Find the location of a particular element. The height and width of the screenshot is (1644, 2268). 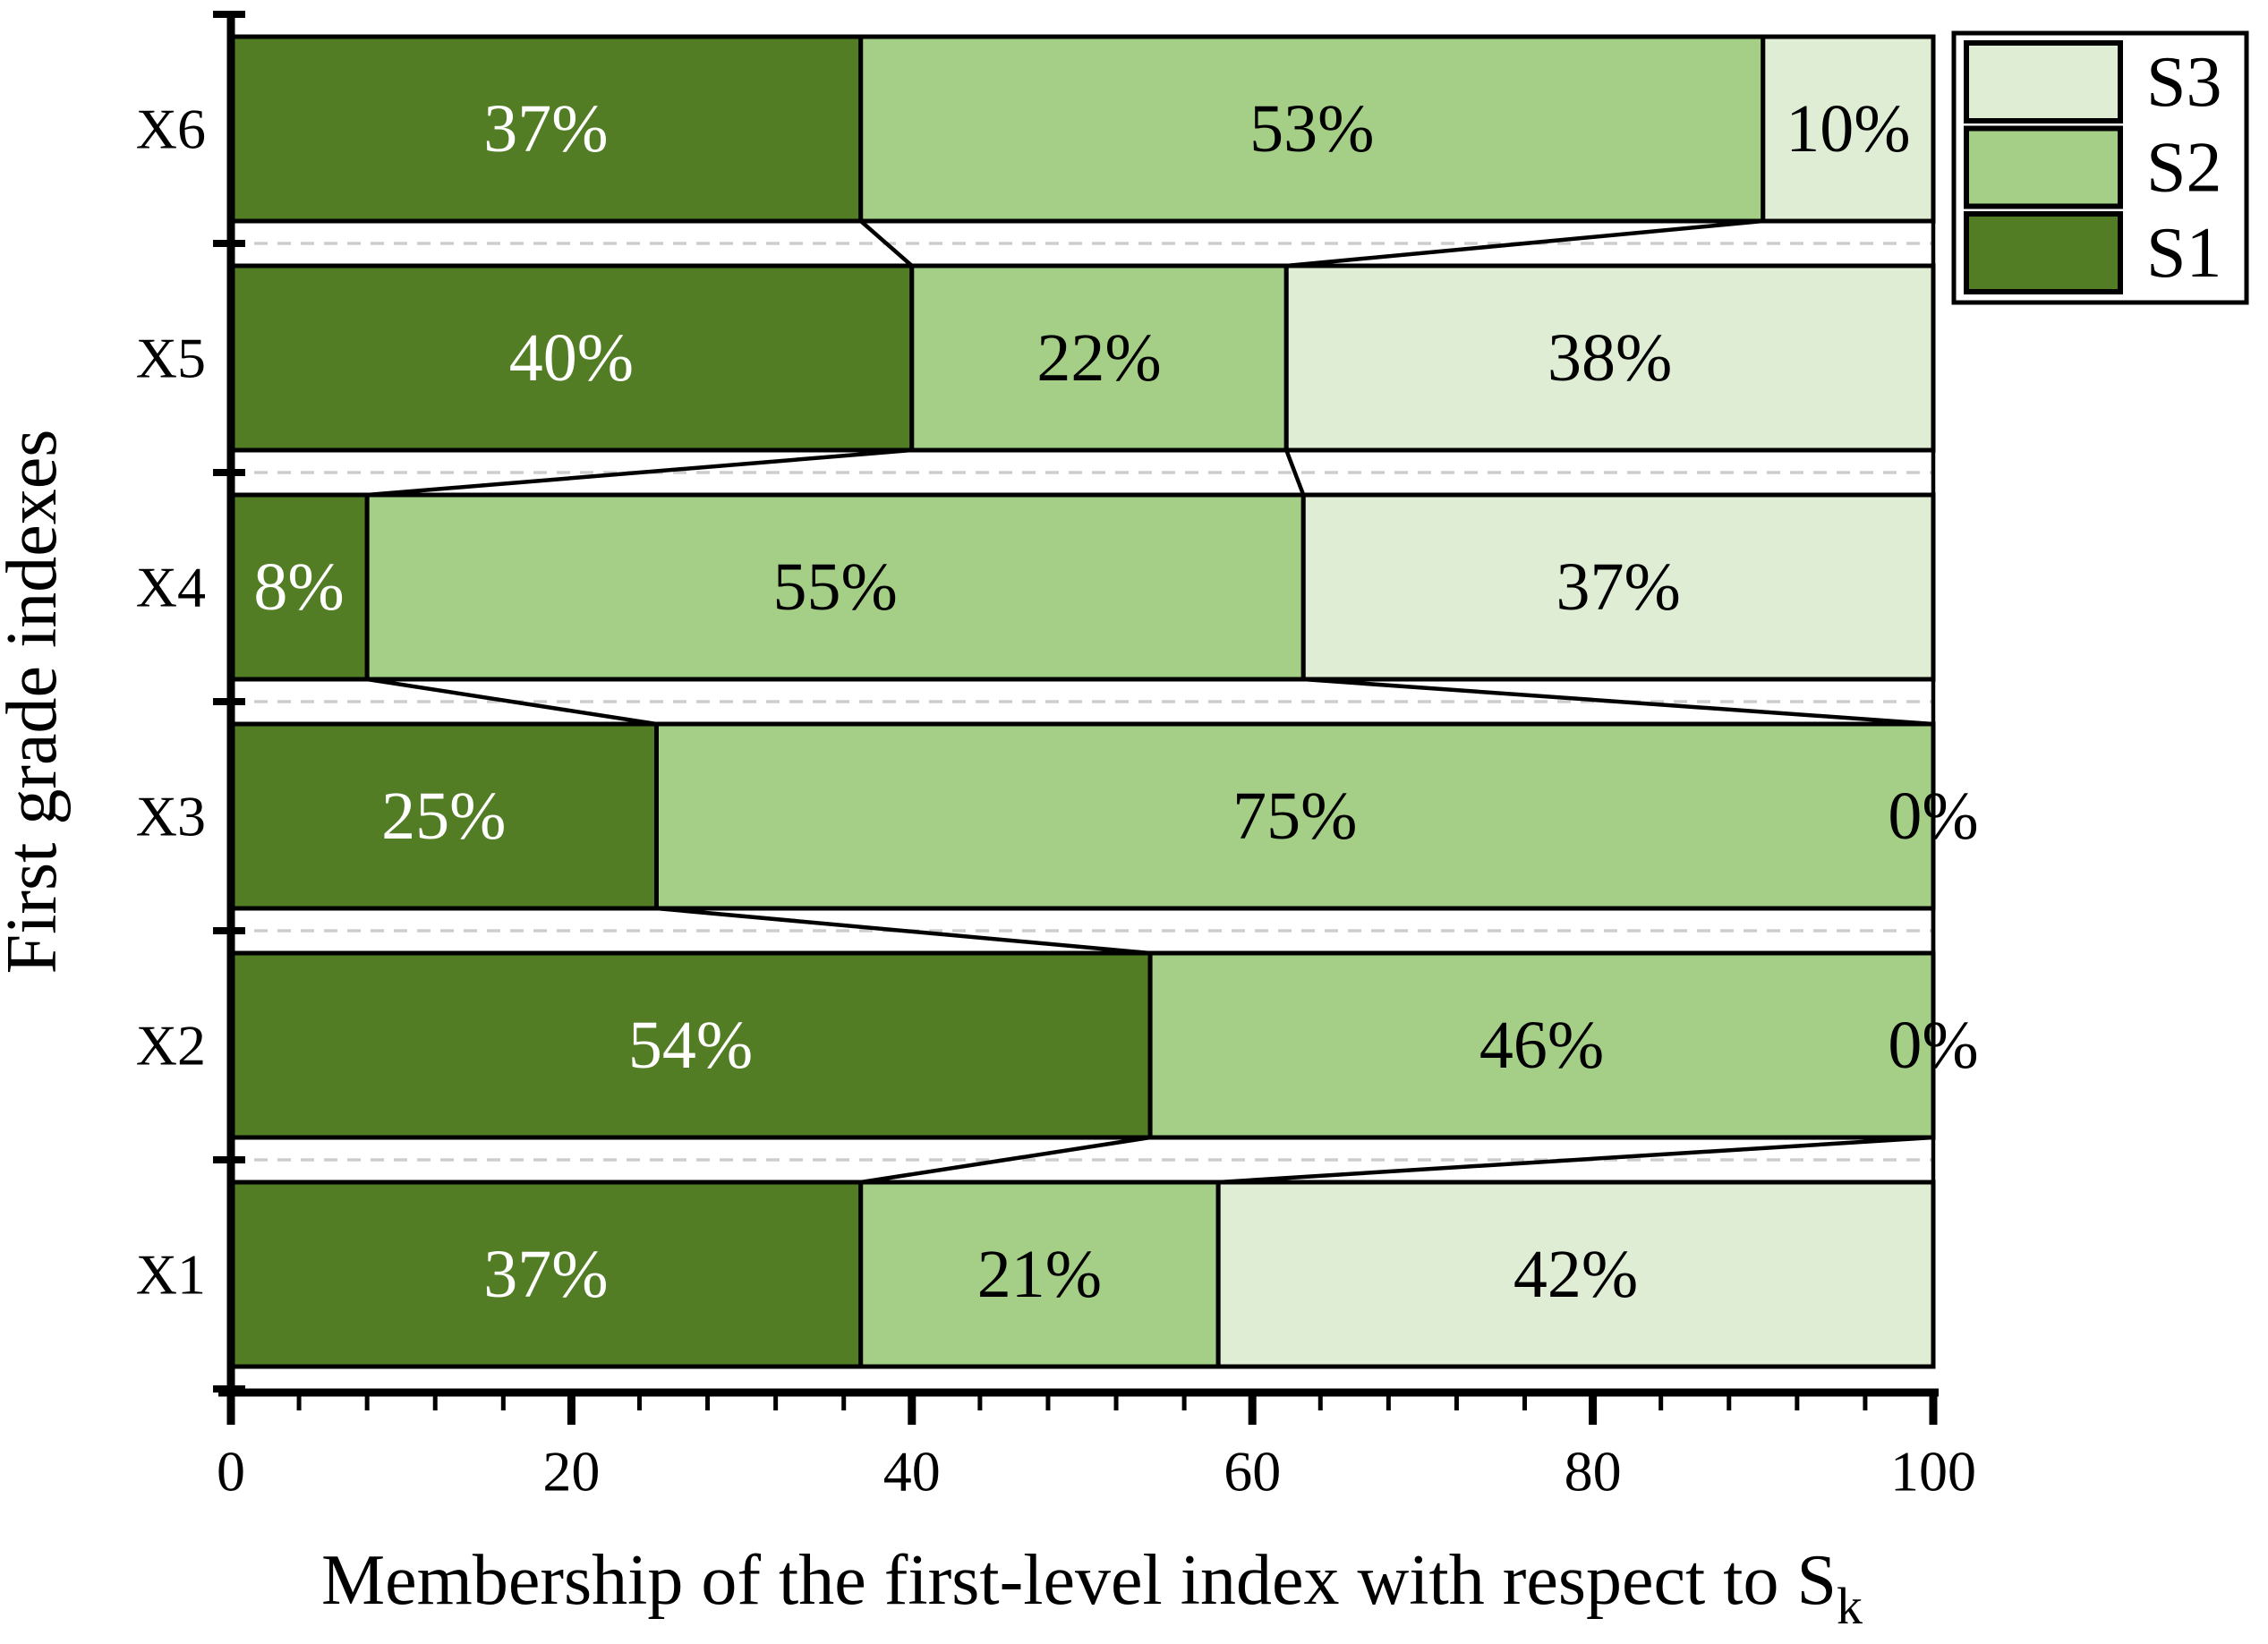

bar-value-label: 42% is located at coordinates (1576, 1275).